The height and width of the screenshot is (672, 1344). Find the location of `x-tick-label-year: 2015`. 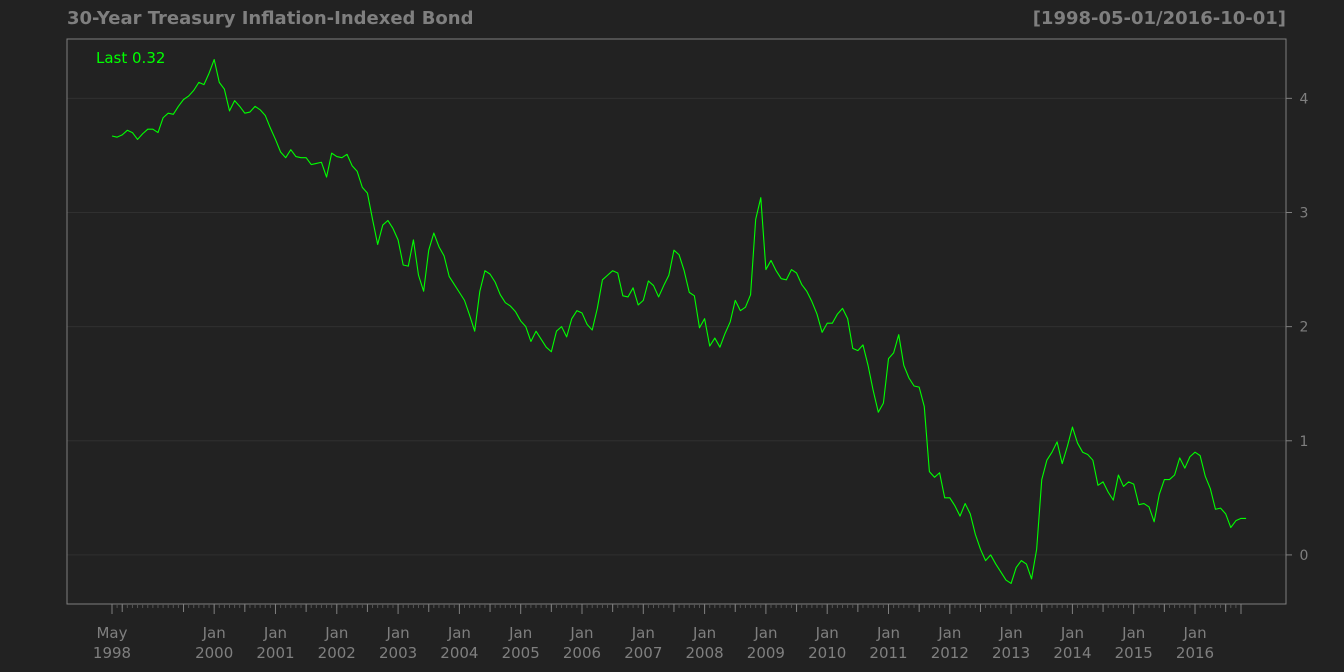

x-tick-label-year: 2015 is located at coordinates (1134, 653).